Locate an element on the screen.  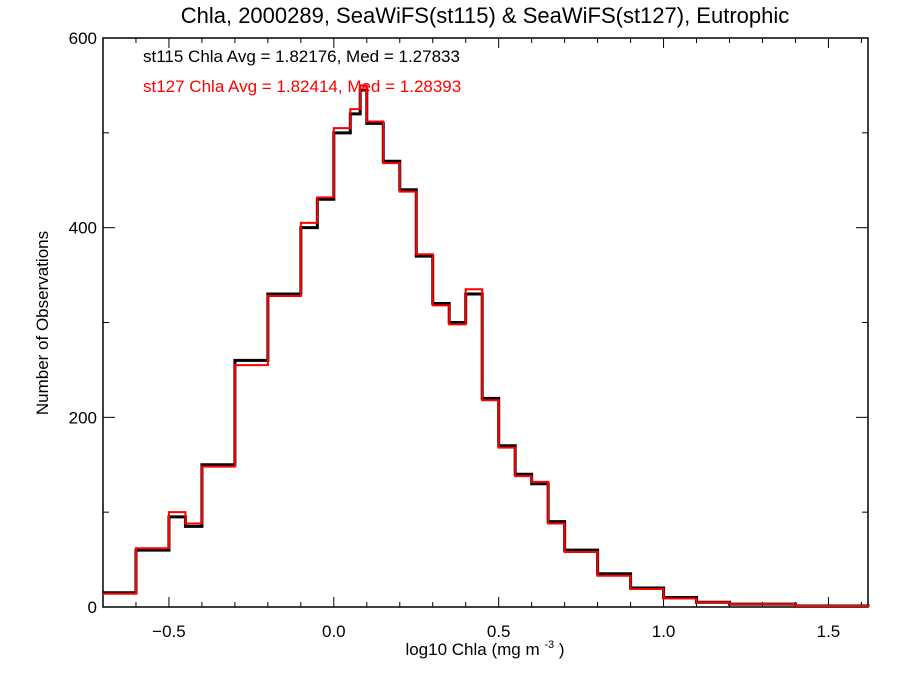
x-tick-label: 1.0 is located at coordinates (664, 631).